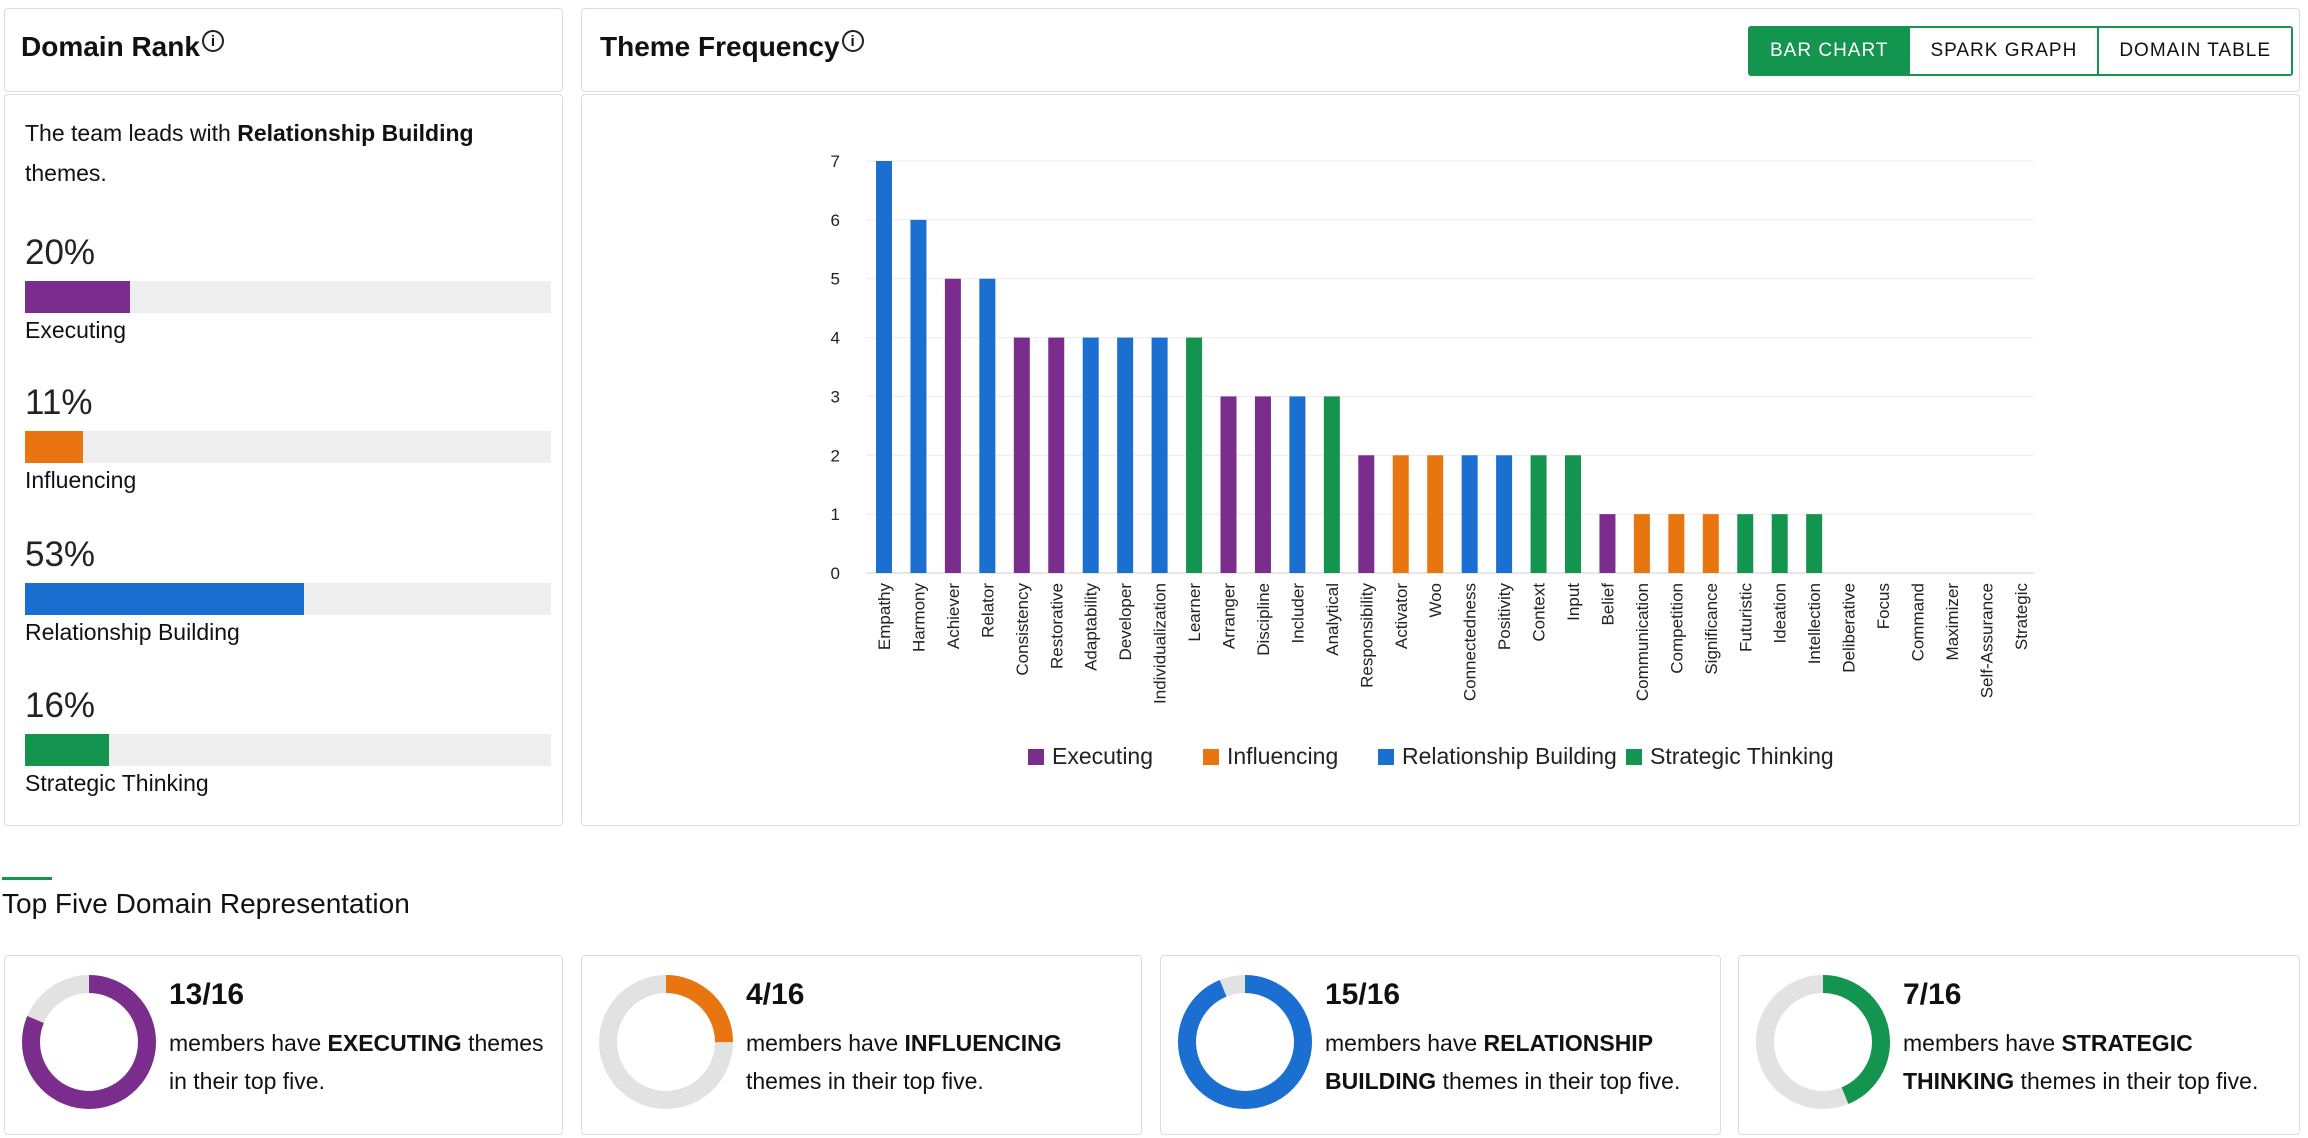 The image size is (2308, 1138). Describe the element at coordinates (288, 287) in the screenshot. I see `domain-row-executing: 20% Executing` at that location.